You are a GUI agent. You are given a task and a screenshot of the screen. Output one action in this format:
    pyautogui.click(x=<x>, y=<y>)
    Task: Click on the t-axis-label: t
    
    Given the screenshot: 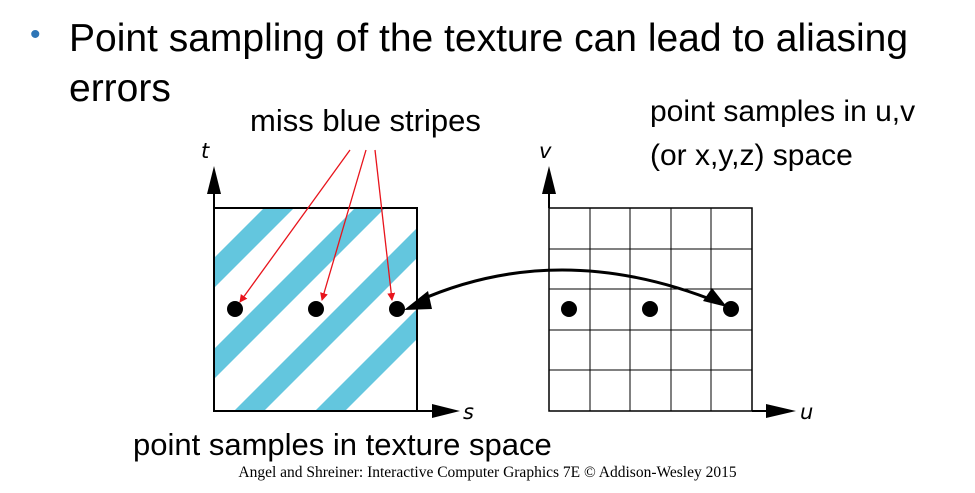 What is the action you would take?
    pyautogui.click(x=205, y=151)
    